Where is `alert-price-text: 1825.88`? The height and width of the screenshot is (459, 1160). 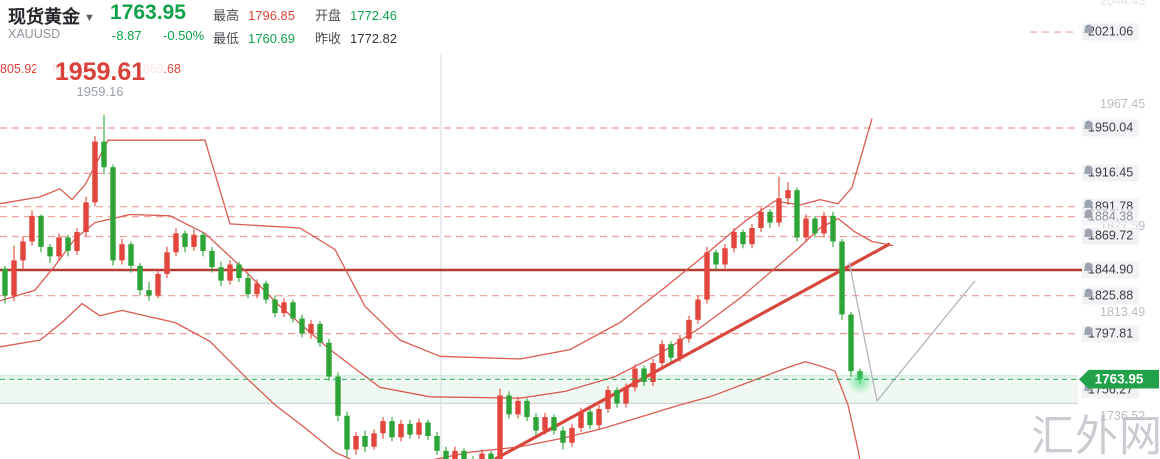 alert-price-text: 1825.88 is located at coordinates (1111, 296).